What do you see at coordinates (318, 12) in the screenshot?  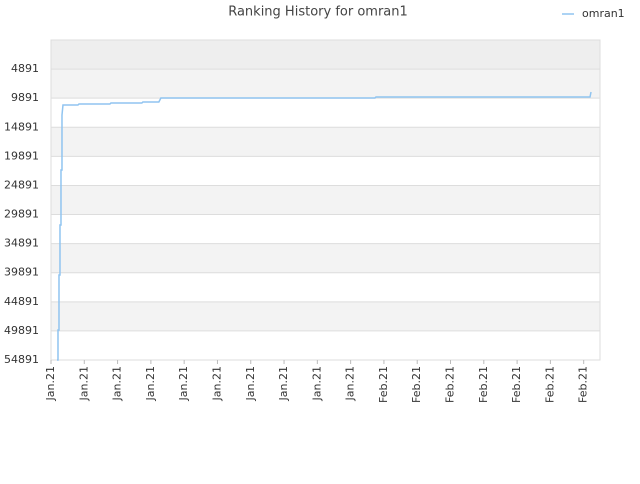 I see `chart-title: Ranking History for omran1` at bounding box center [318, 12].